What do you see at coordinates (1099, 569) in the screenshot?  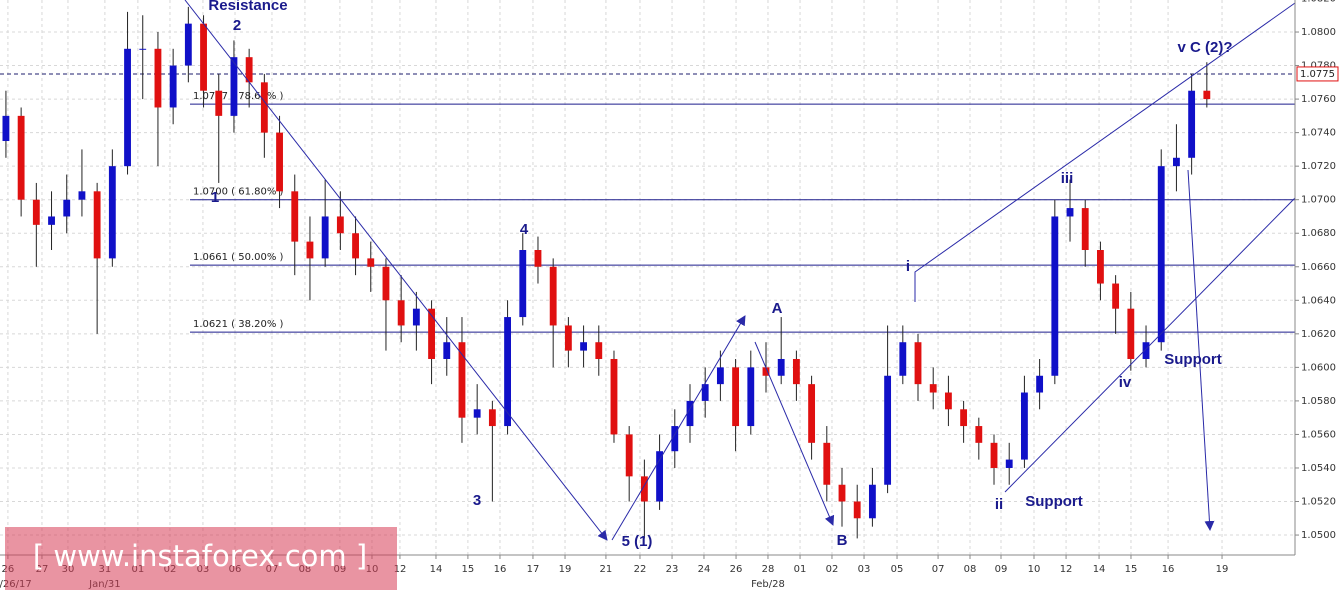 I see `x-tick-label: 14` at bounding box center [1099, 569].